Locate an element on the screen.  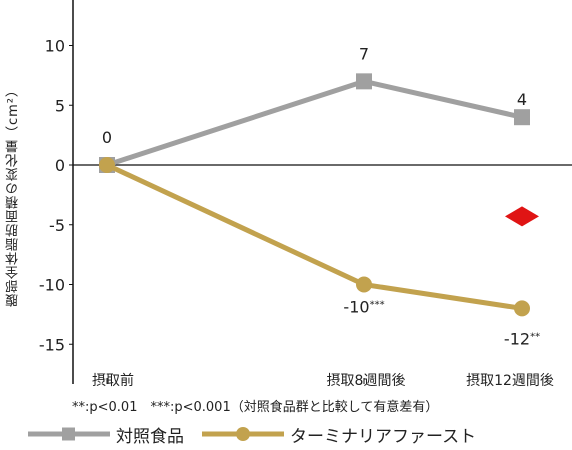
diamond-marker is located at coordinates (522, 216).